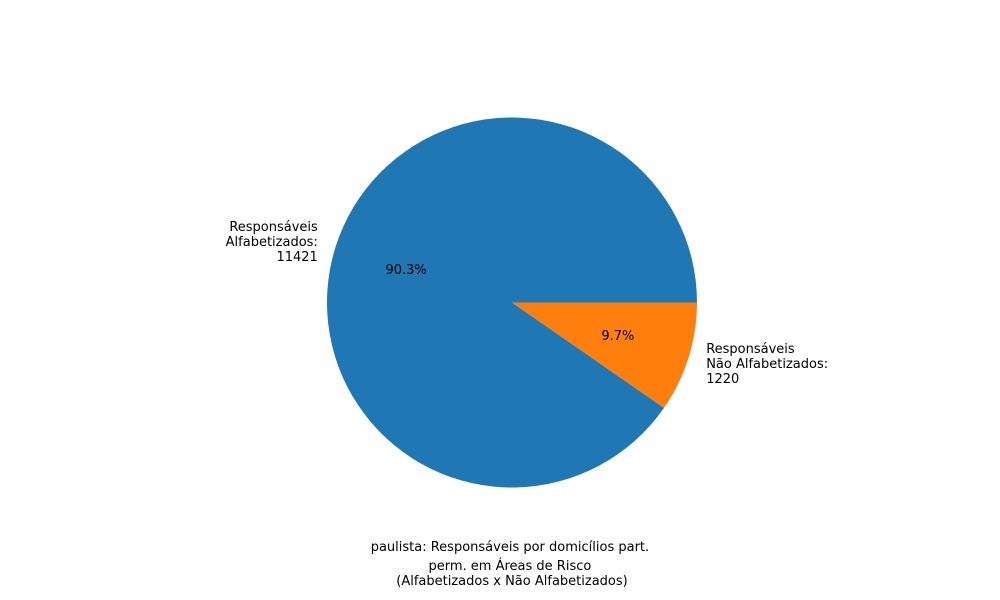 The width and height of the screenshot is (1000, 600). Describe the element at coordinates (405, 270) in the screenshot. I see `pie-percent-label-1: 90.3%` at that location.